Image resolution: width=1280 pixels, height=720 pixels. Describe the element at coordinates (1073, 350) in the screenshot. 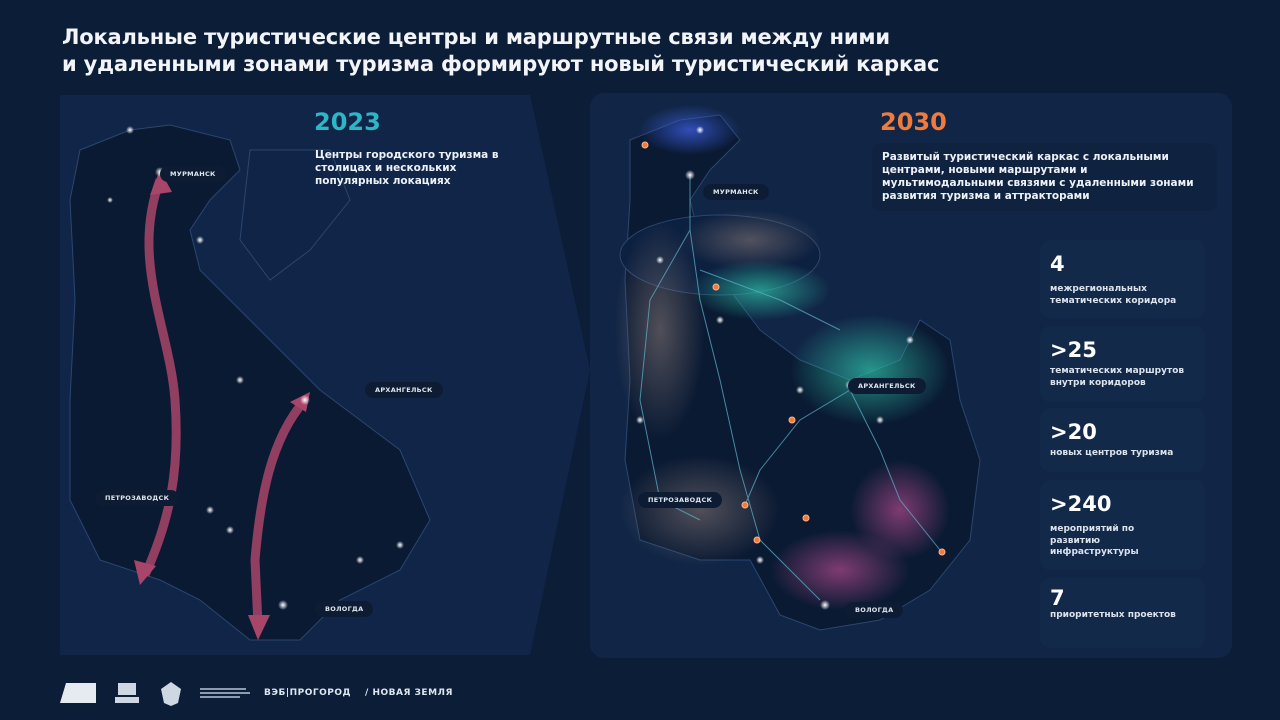

I see `stat-value: >25` at that location.